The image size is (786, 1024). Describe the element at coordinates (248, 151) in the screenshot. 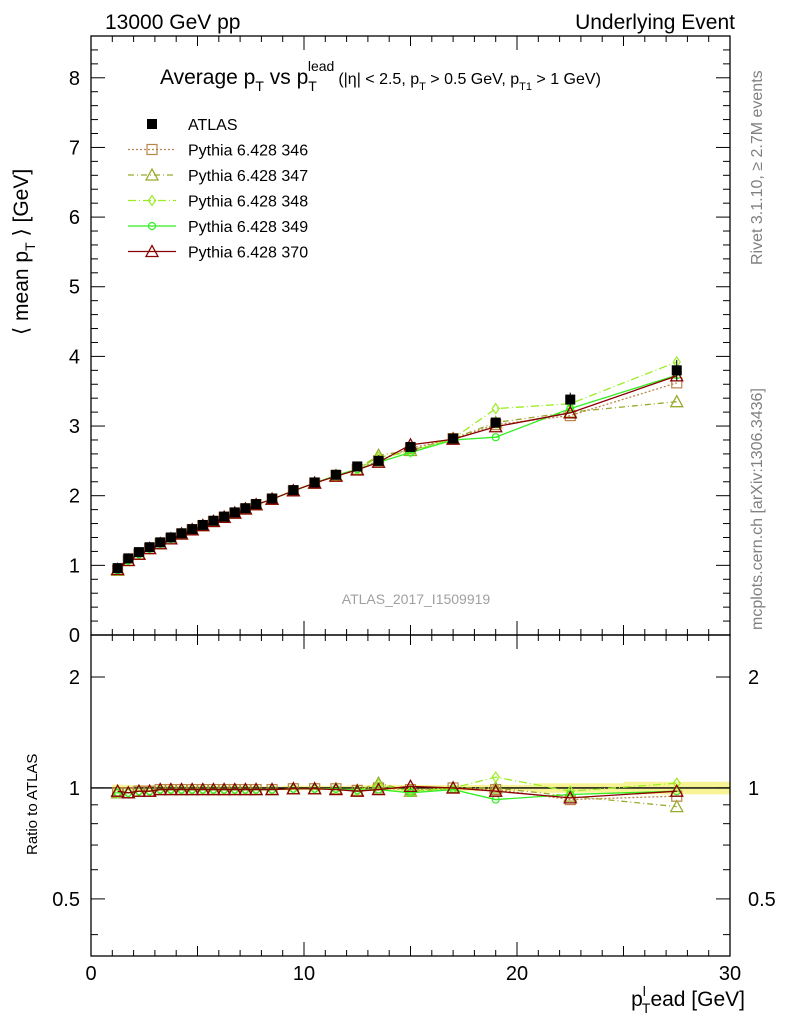

I see `legend-label: Pythia 6.428 346` at that location.